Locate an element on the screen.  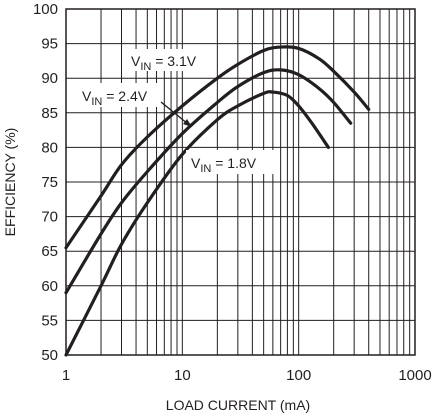
series-label-2: VIN = 2.4V is located at coordinates (115, 98).